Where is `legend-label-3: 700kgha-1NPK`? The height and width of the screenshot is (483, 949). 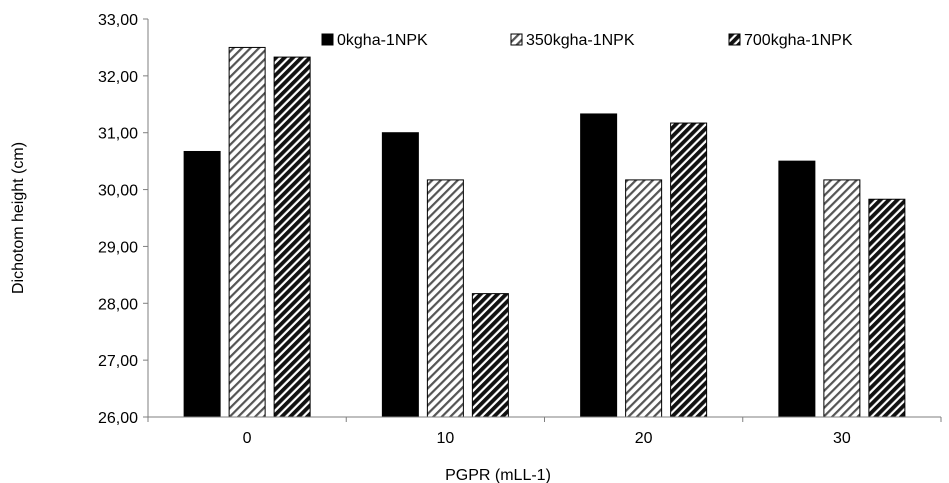 legend-label-3: 700kgha-1NPK is located at coordinates (798, 40).